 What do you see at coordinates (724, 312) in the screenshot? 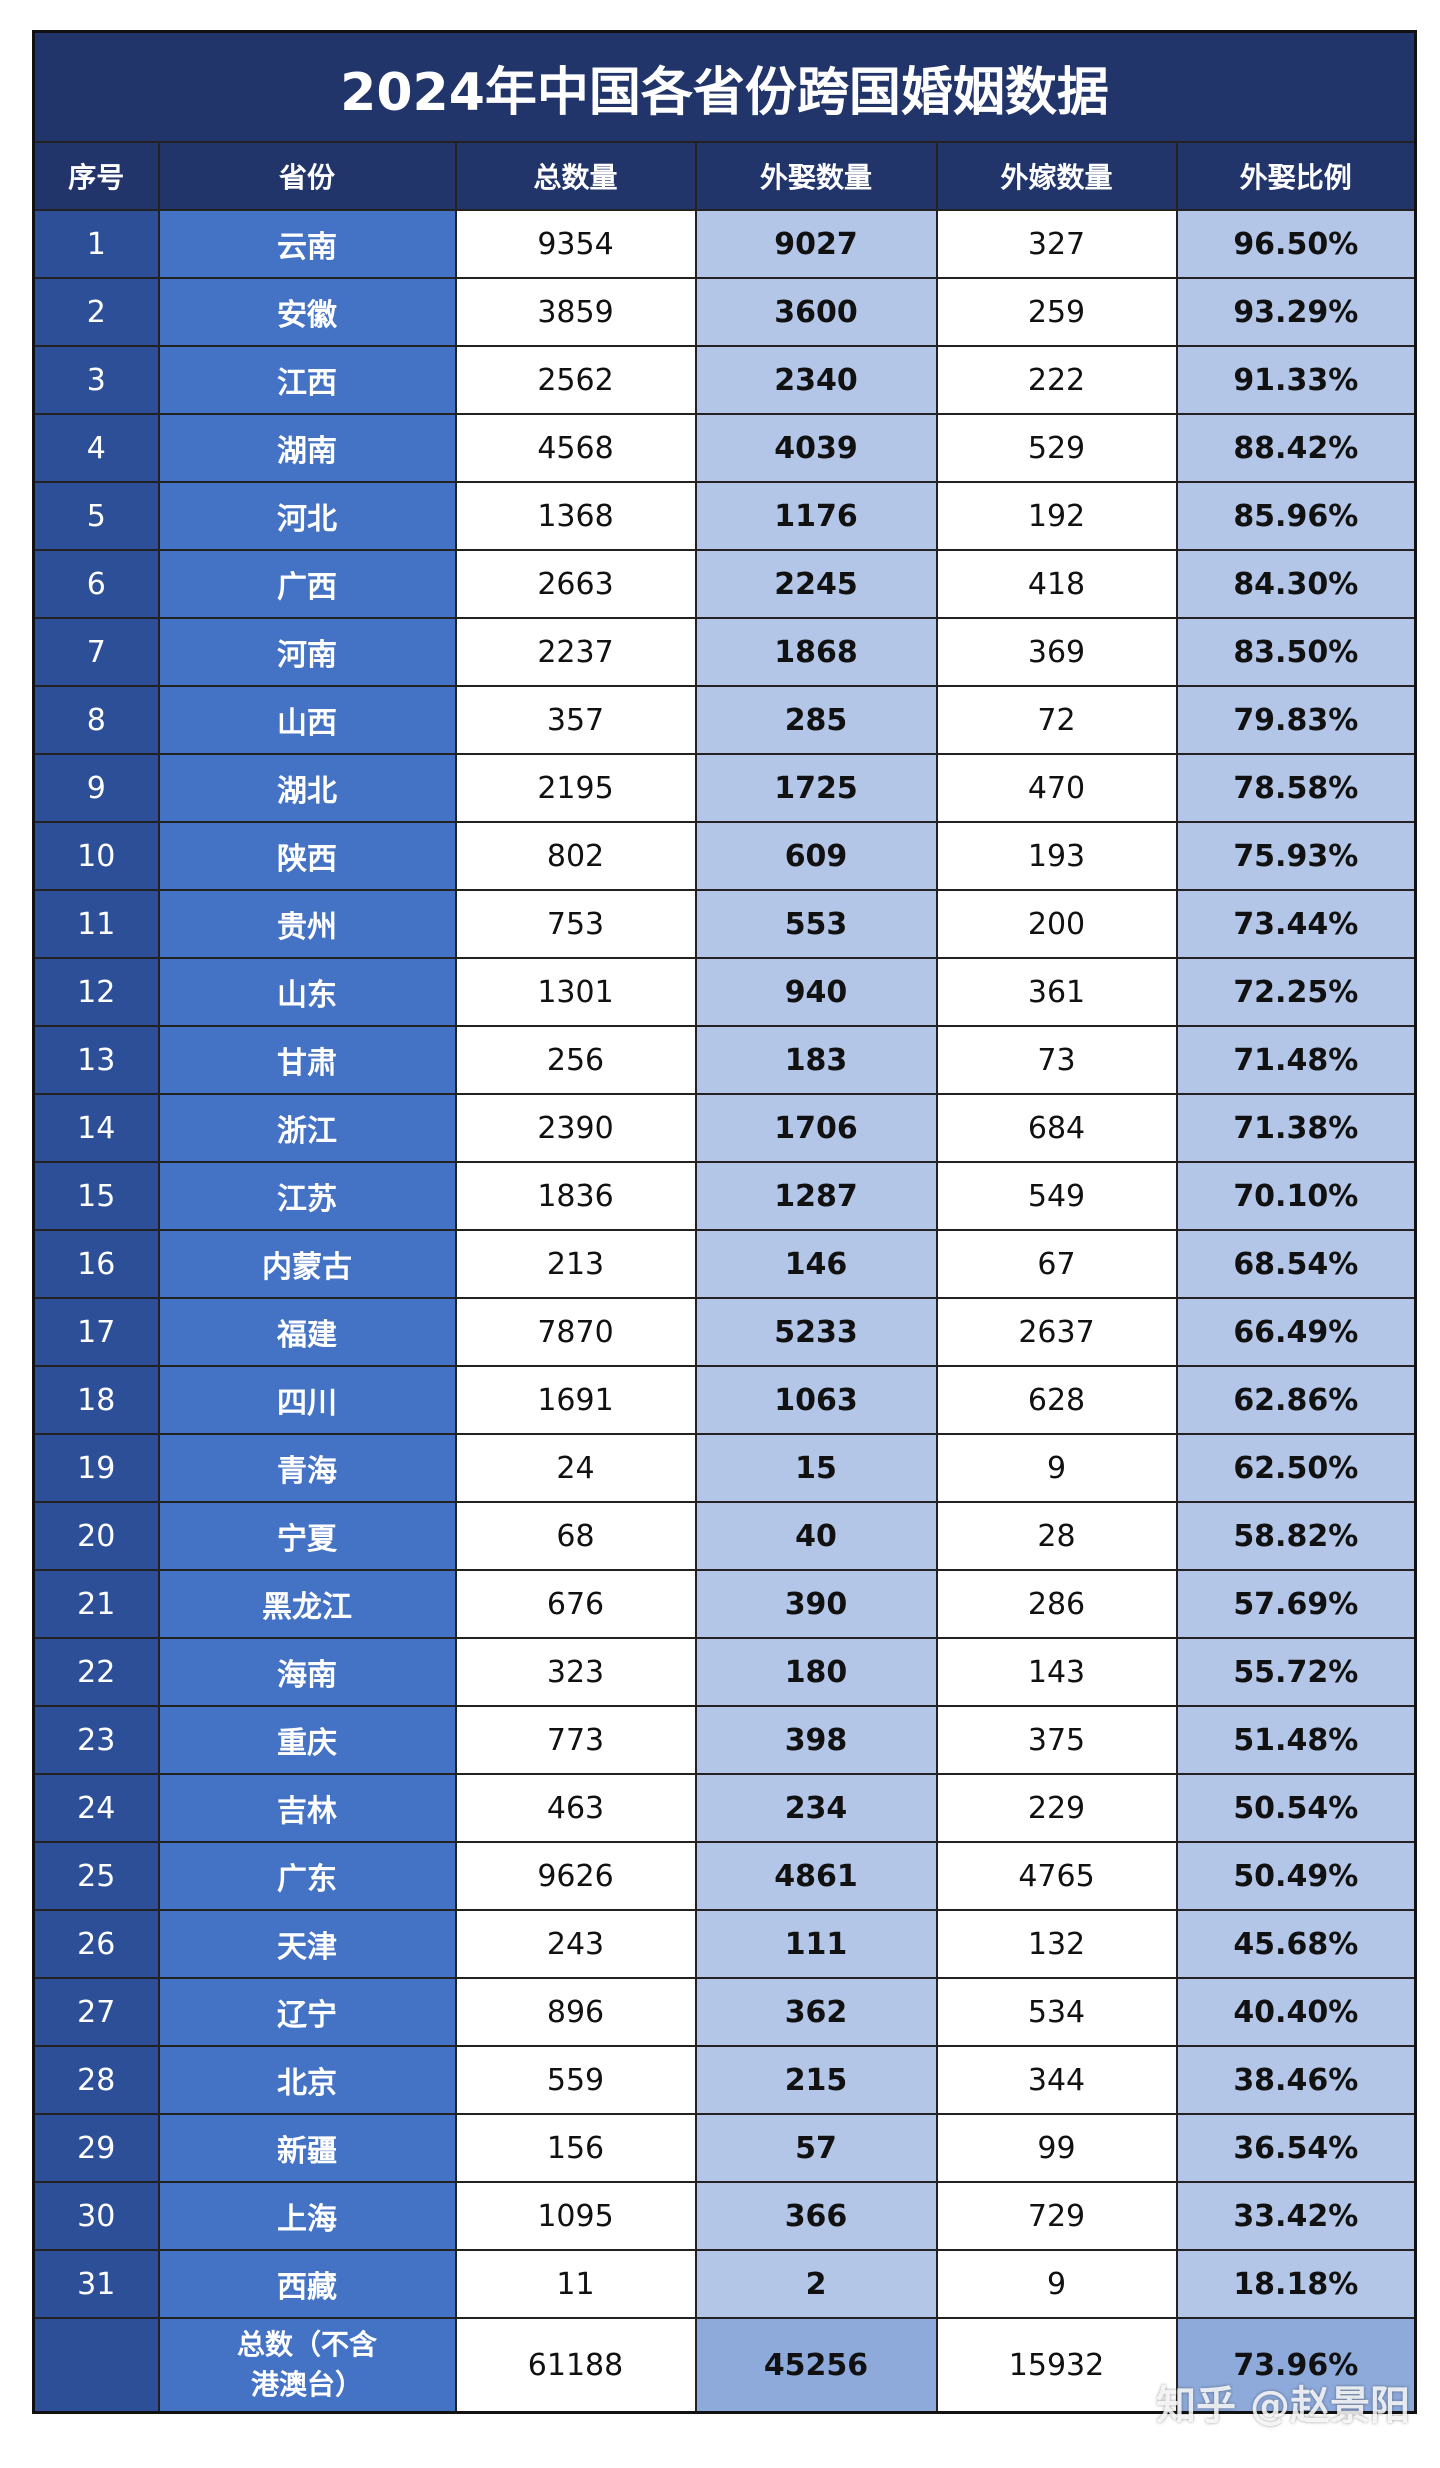
I see `table-row: 2 安徽 3859 3600 259 93.29%` at bounding box center [724, 312].